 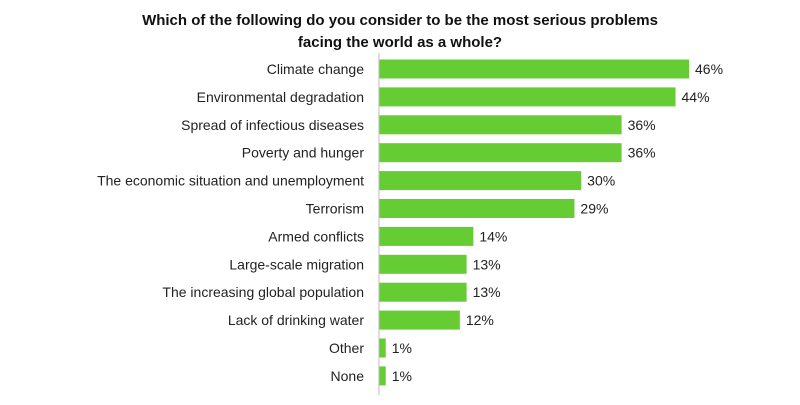 I want to click on chart-title-line-2: facing the world as a whole?, so click(x=400, y=42).